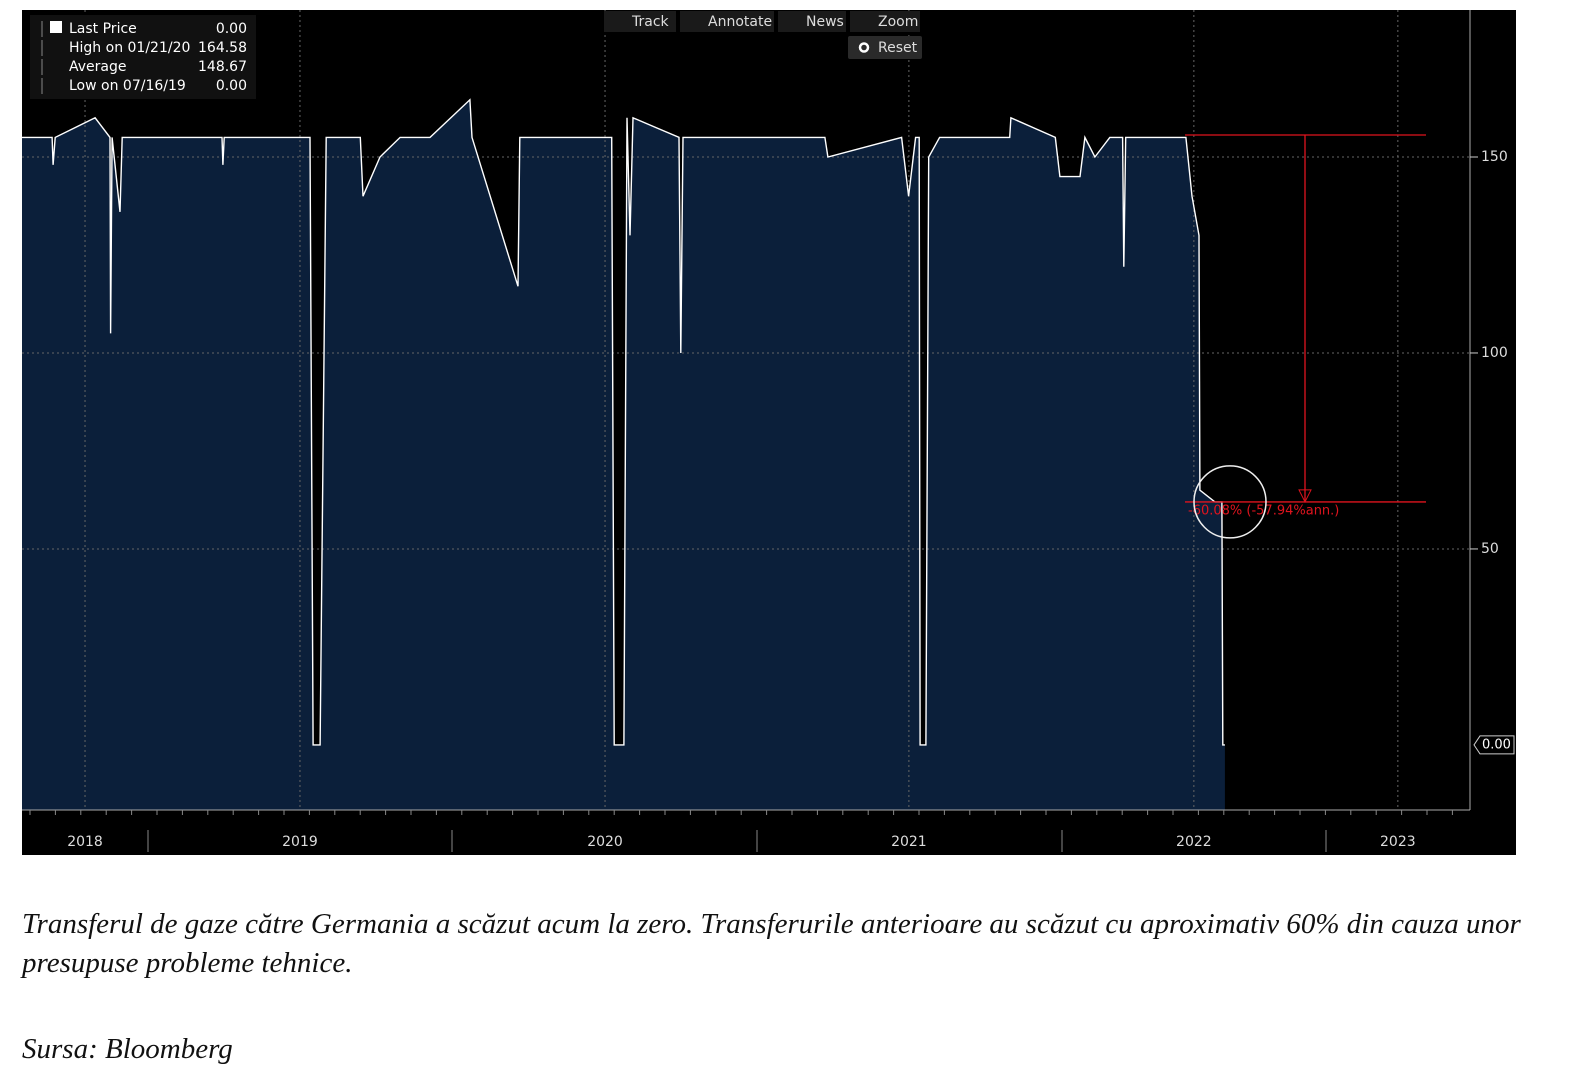 The width and height of the screenshot is (1588, 1082). Describe the element at coordinates (300, 842) in the screenshot. I see `x-tick-label: 2019` at that location.